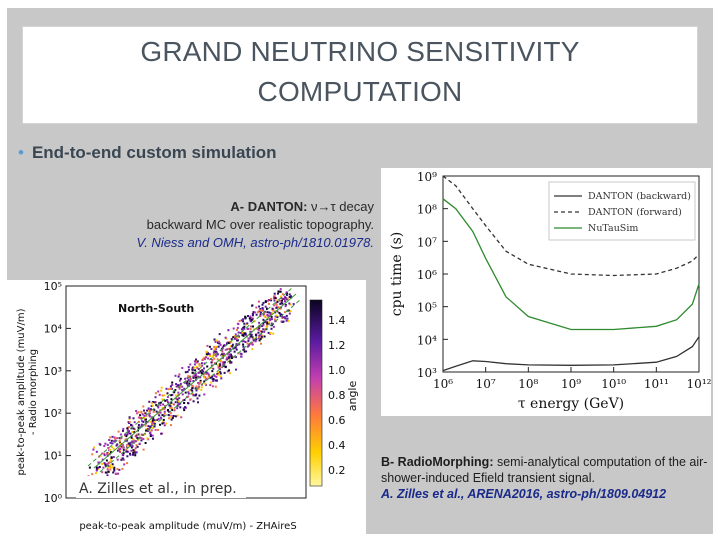 The width and height of the screenshot is (720, 540). I want to click on rm-y-tick-label: 10³, so click(53, 371).